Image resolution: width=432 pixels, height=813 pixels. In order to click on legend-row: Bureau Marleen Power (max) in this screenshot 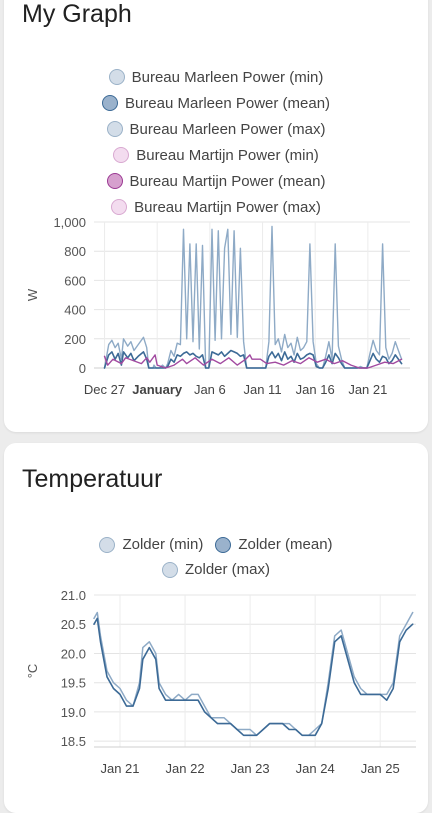, I will do `click(216, 129)`.